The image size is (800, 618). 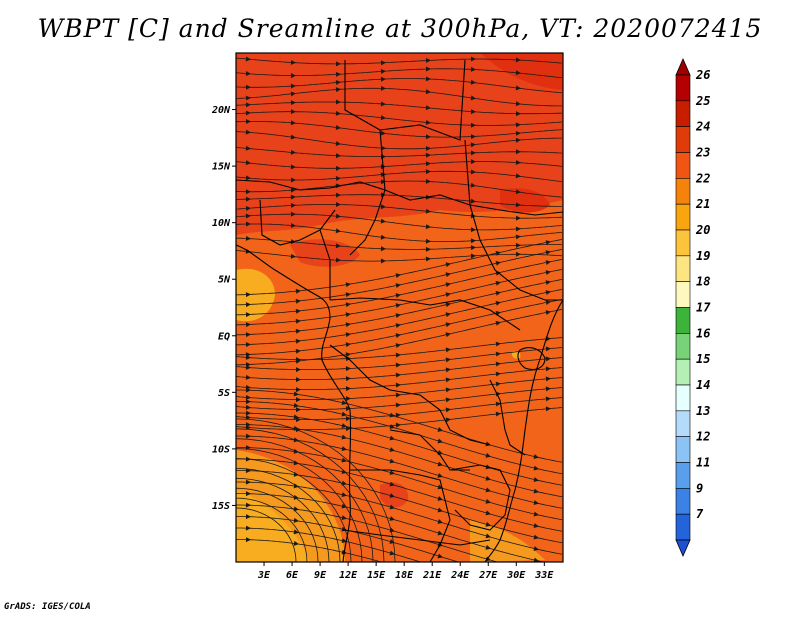 What do you see at coordinates (702, 127) in the screenshot?
I see `colorbar-label: 24` at bounding box center [702, 127].